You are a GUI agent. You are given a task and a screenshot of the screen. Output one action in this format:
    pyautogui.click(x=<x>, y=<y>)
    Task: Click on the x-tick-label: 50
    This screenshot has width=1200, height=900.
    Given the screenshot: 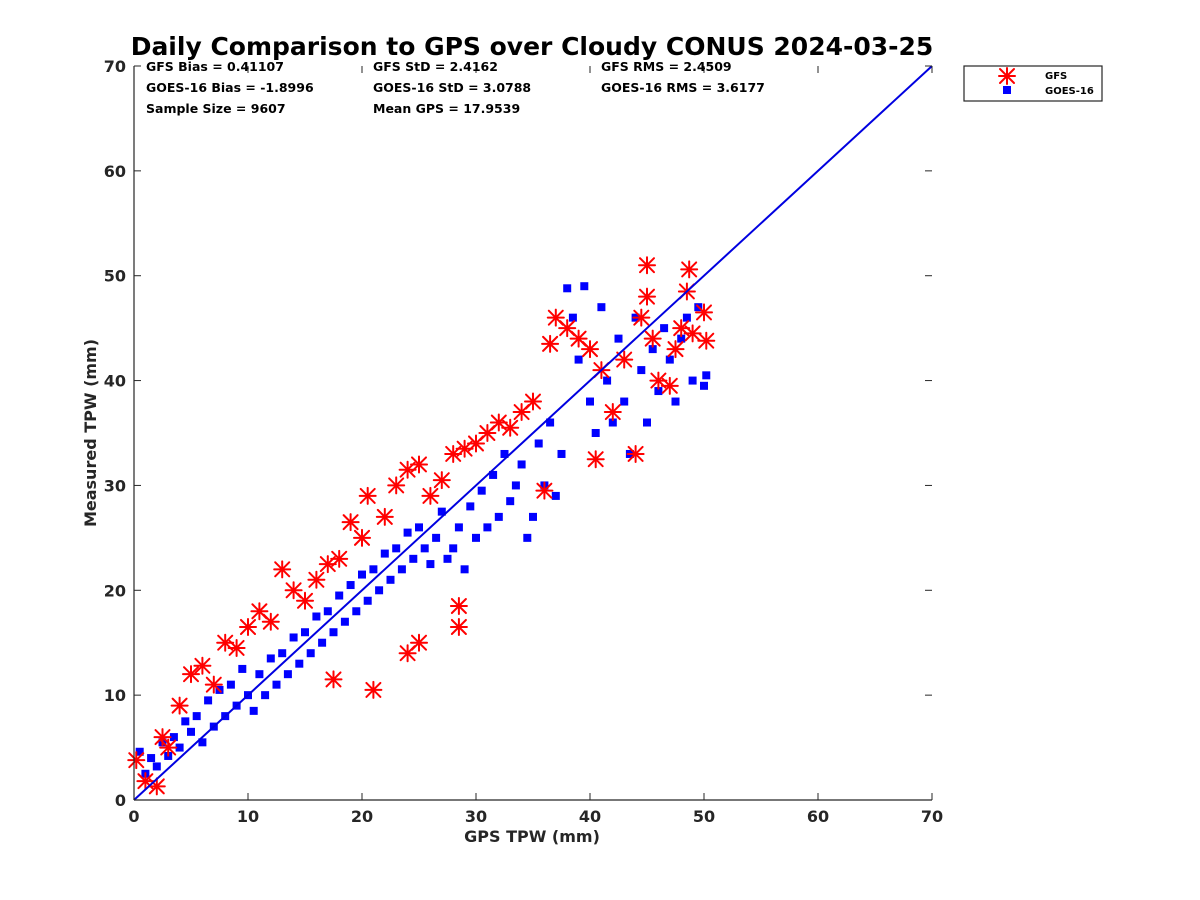 What is the action you would take?
    pyautogui.click(x=704, y=816)
    